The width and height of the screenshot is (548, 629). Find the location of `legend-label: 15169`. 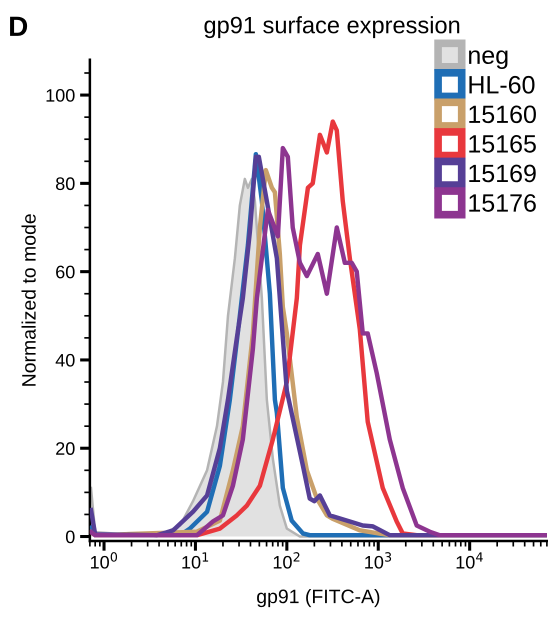

legend-label: 15169 is located at coordinates (502, 173).